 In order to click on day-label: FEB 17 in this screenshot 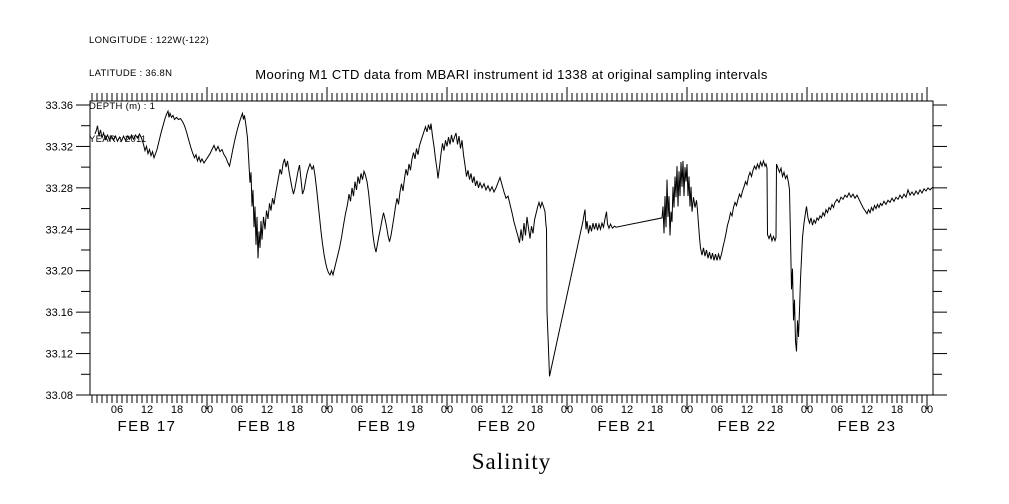, I will do `click(146, 426)`.